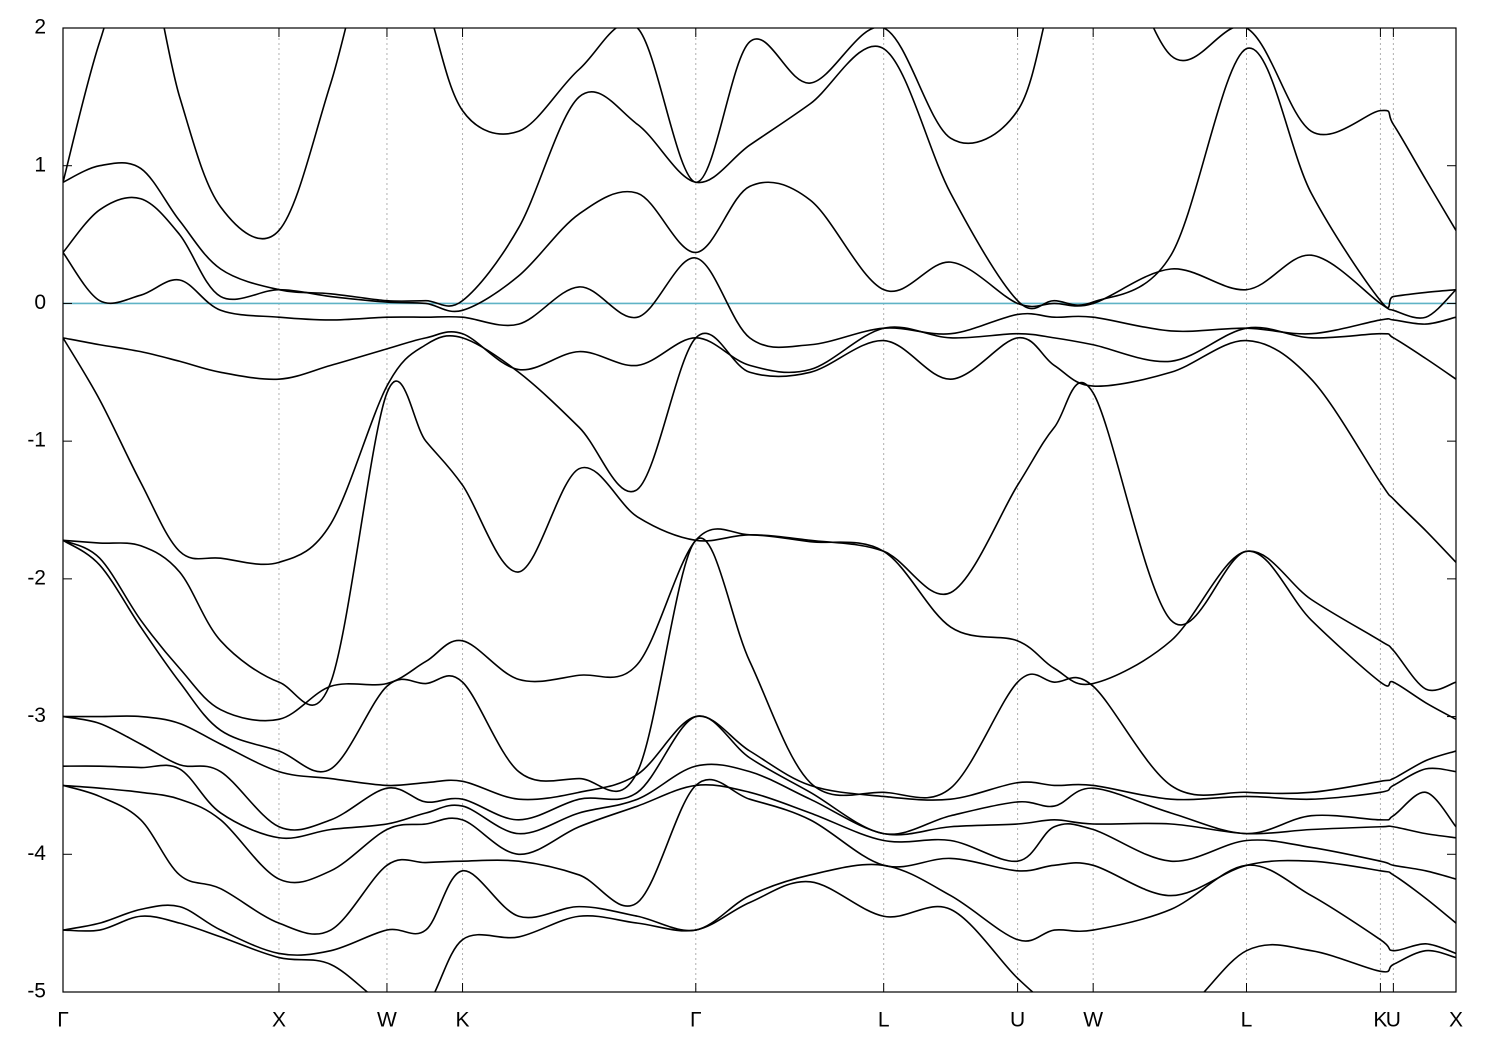 The width and height of the screenshot is (1500, 1050). I want to click on y-tick-label: -3, so click(36, 715).